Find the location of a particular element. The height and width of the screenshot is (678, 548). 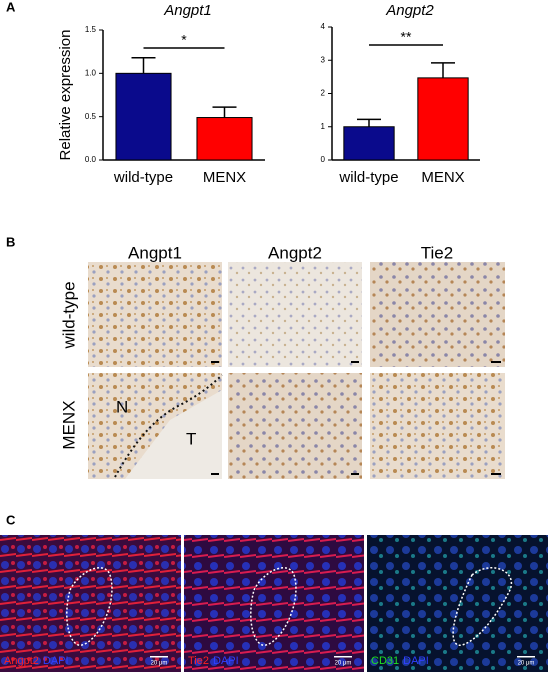

boundary is located at coordinates (168, 426).